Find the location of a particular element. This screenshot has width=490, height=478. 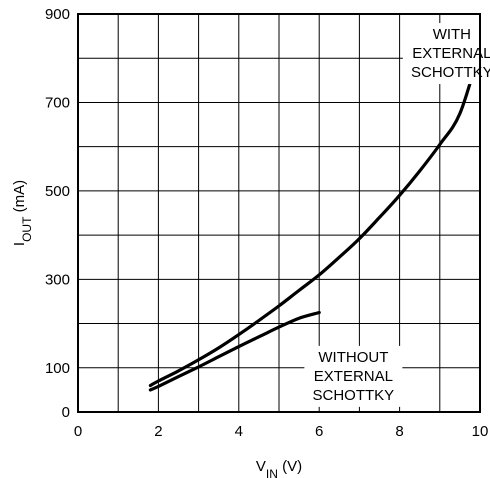

y-axis-label-main: I is located at coordinates (19, 244).